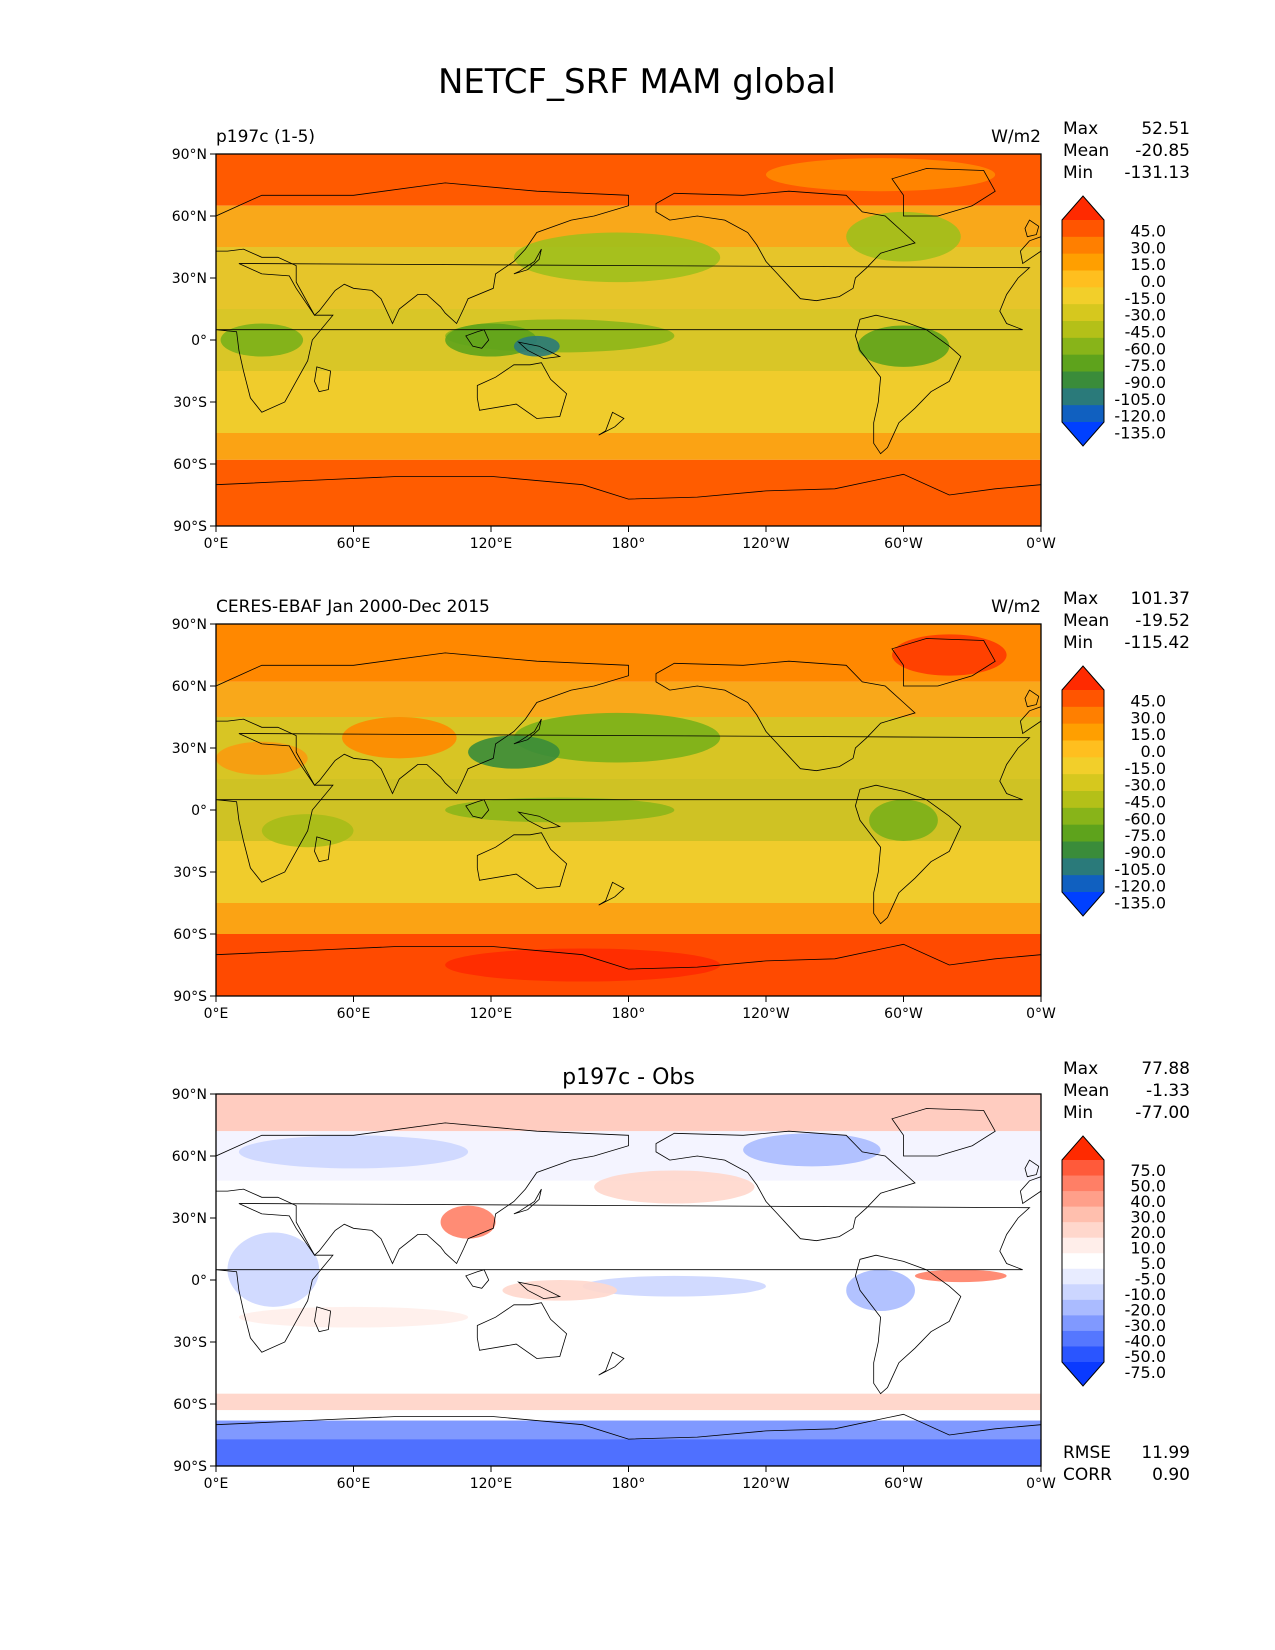 The width and height of the screenshot is (1275, 1650). I want to click on stat-value-max: 101.37, so click(1160, 599).